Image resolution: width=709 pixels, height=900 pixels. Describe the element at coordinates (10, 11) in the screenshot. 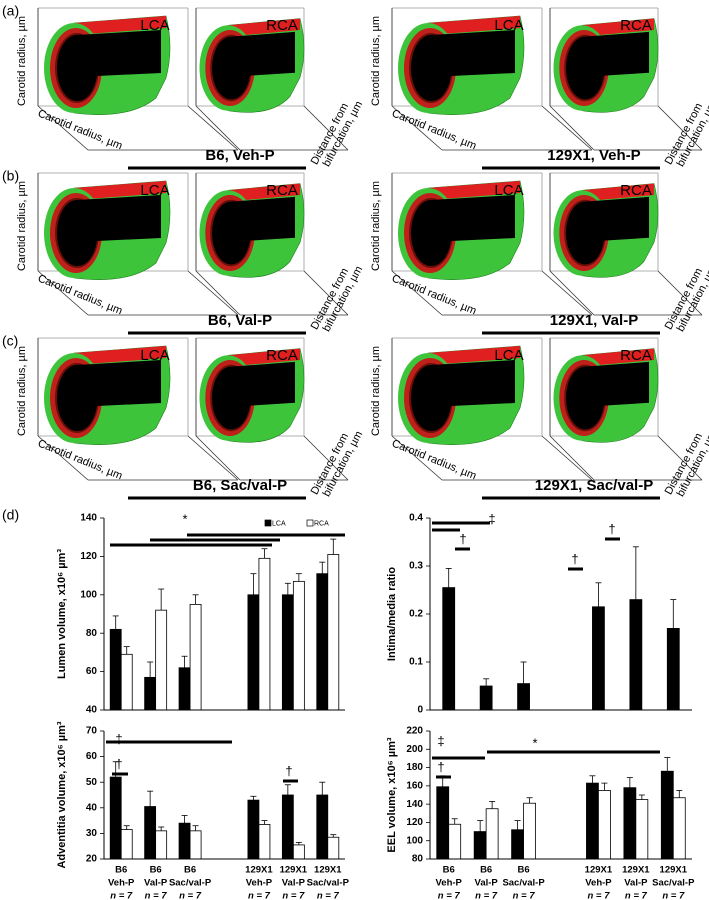

I see `panel-label: (a)` at that location.